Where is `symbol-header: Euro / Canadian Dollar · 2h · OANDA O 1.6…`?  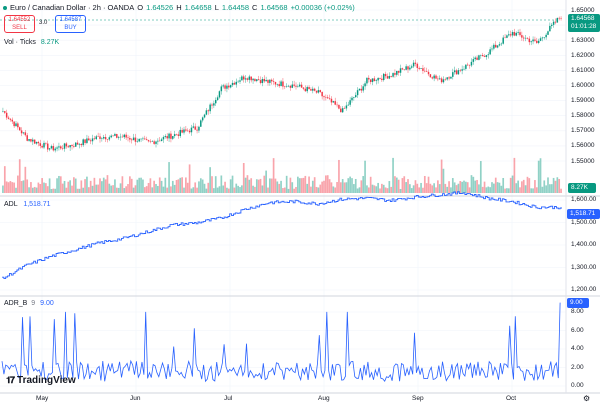
symbol-header: Euro / Canadian Dollar · 2h · OANDA O 1.6… is located at coordinates (179, 7).